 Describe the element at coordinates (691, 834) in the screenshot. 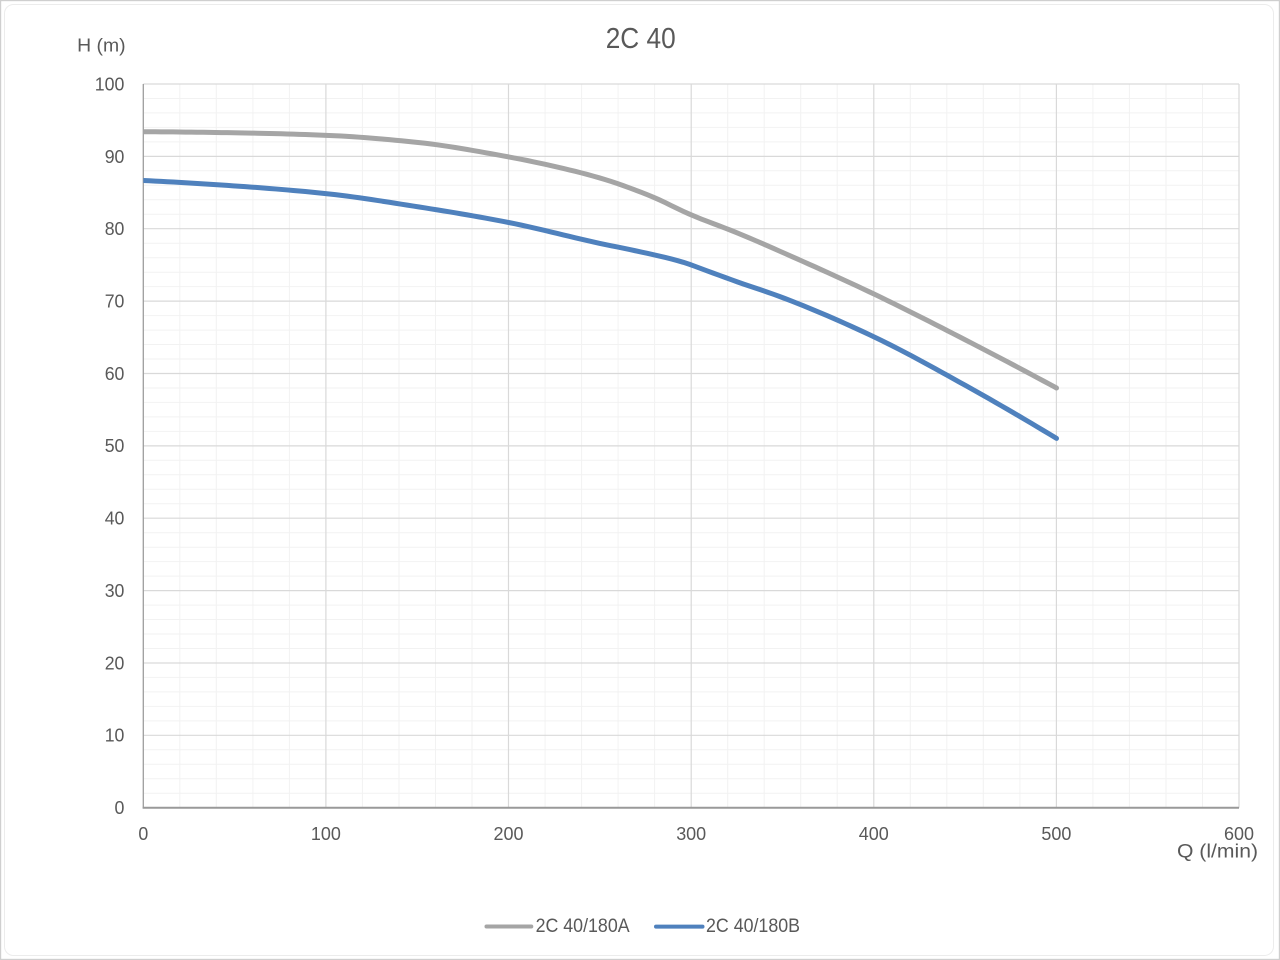

I see `svg-text: 300` at that location.